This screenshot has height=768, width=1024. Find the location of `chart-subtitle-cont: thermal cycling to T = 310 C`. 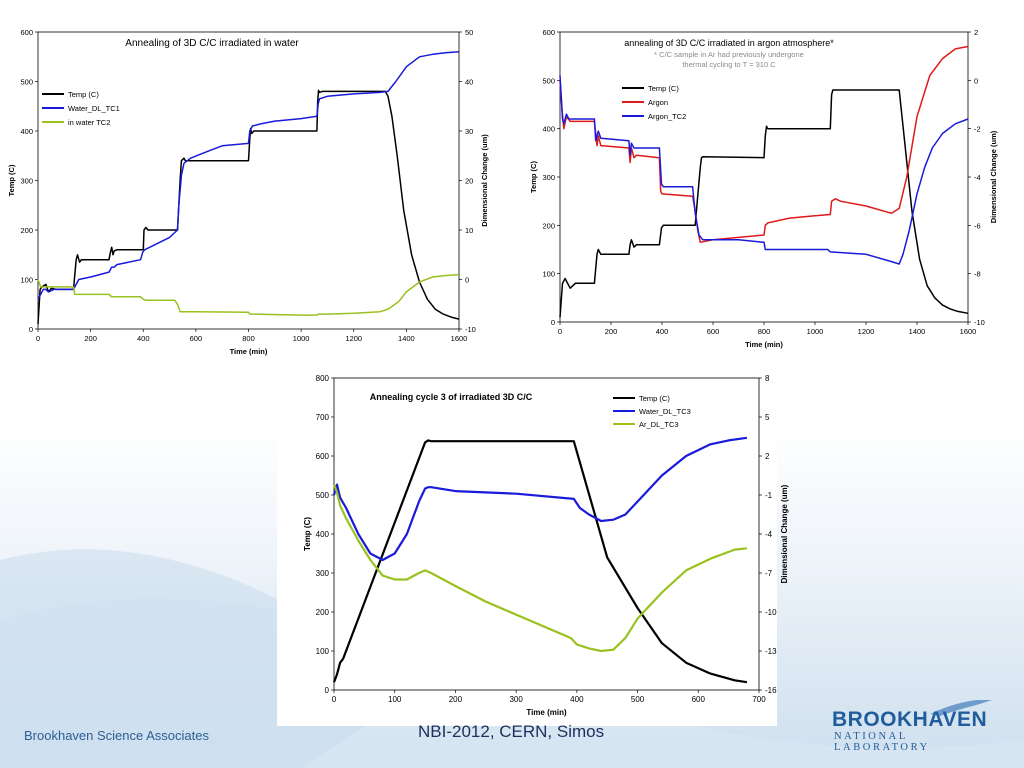

chart-subtitle-cont: thermal cycling to T = 310 C is located at coordinates (729, 64).